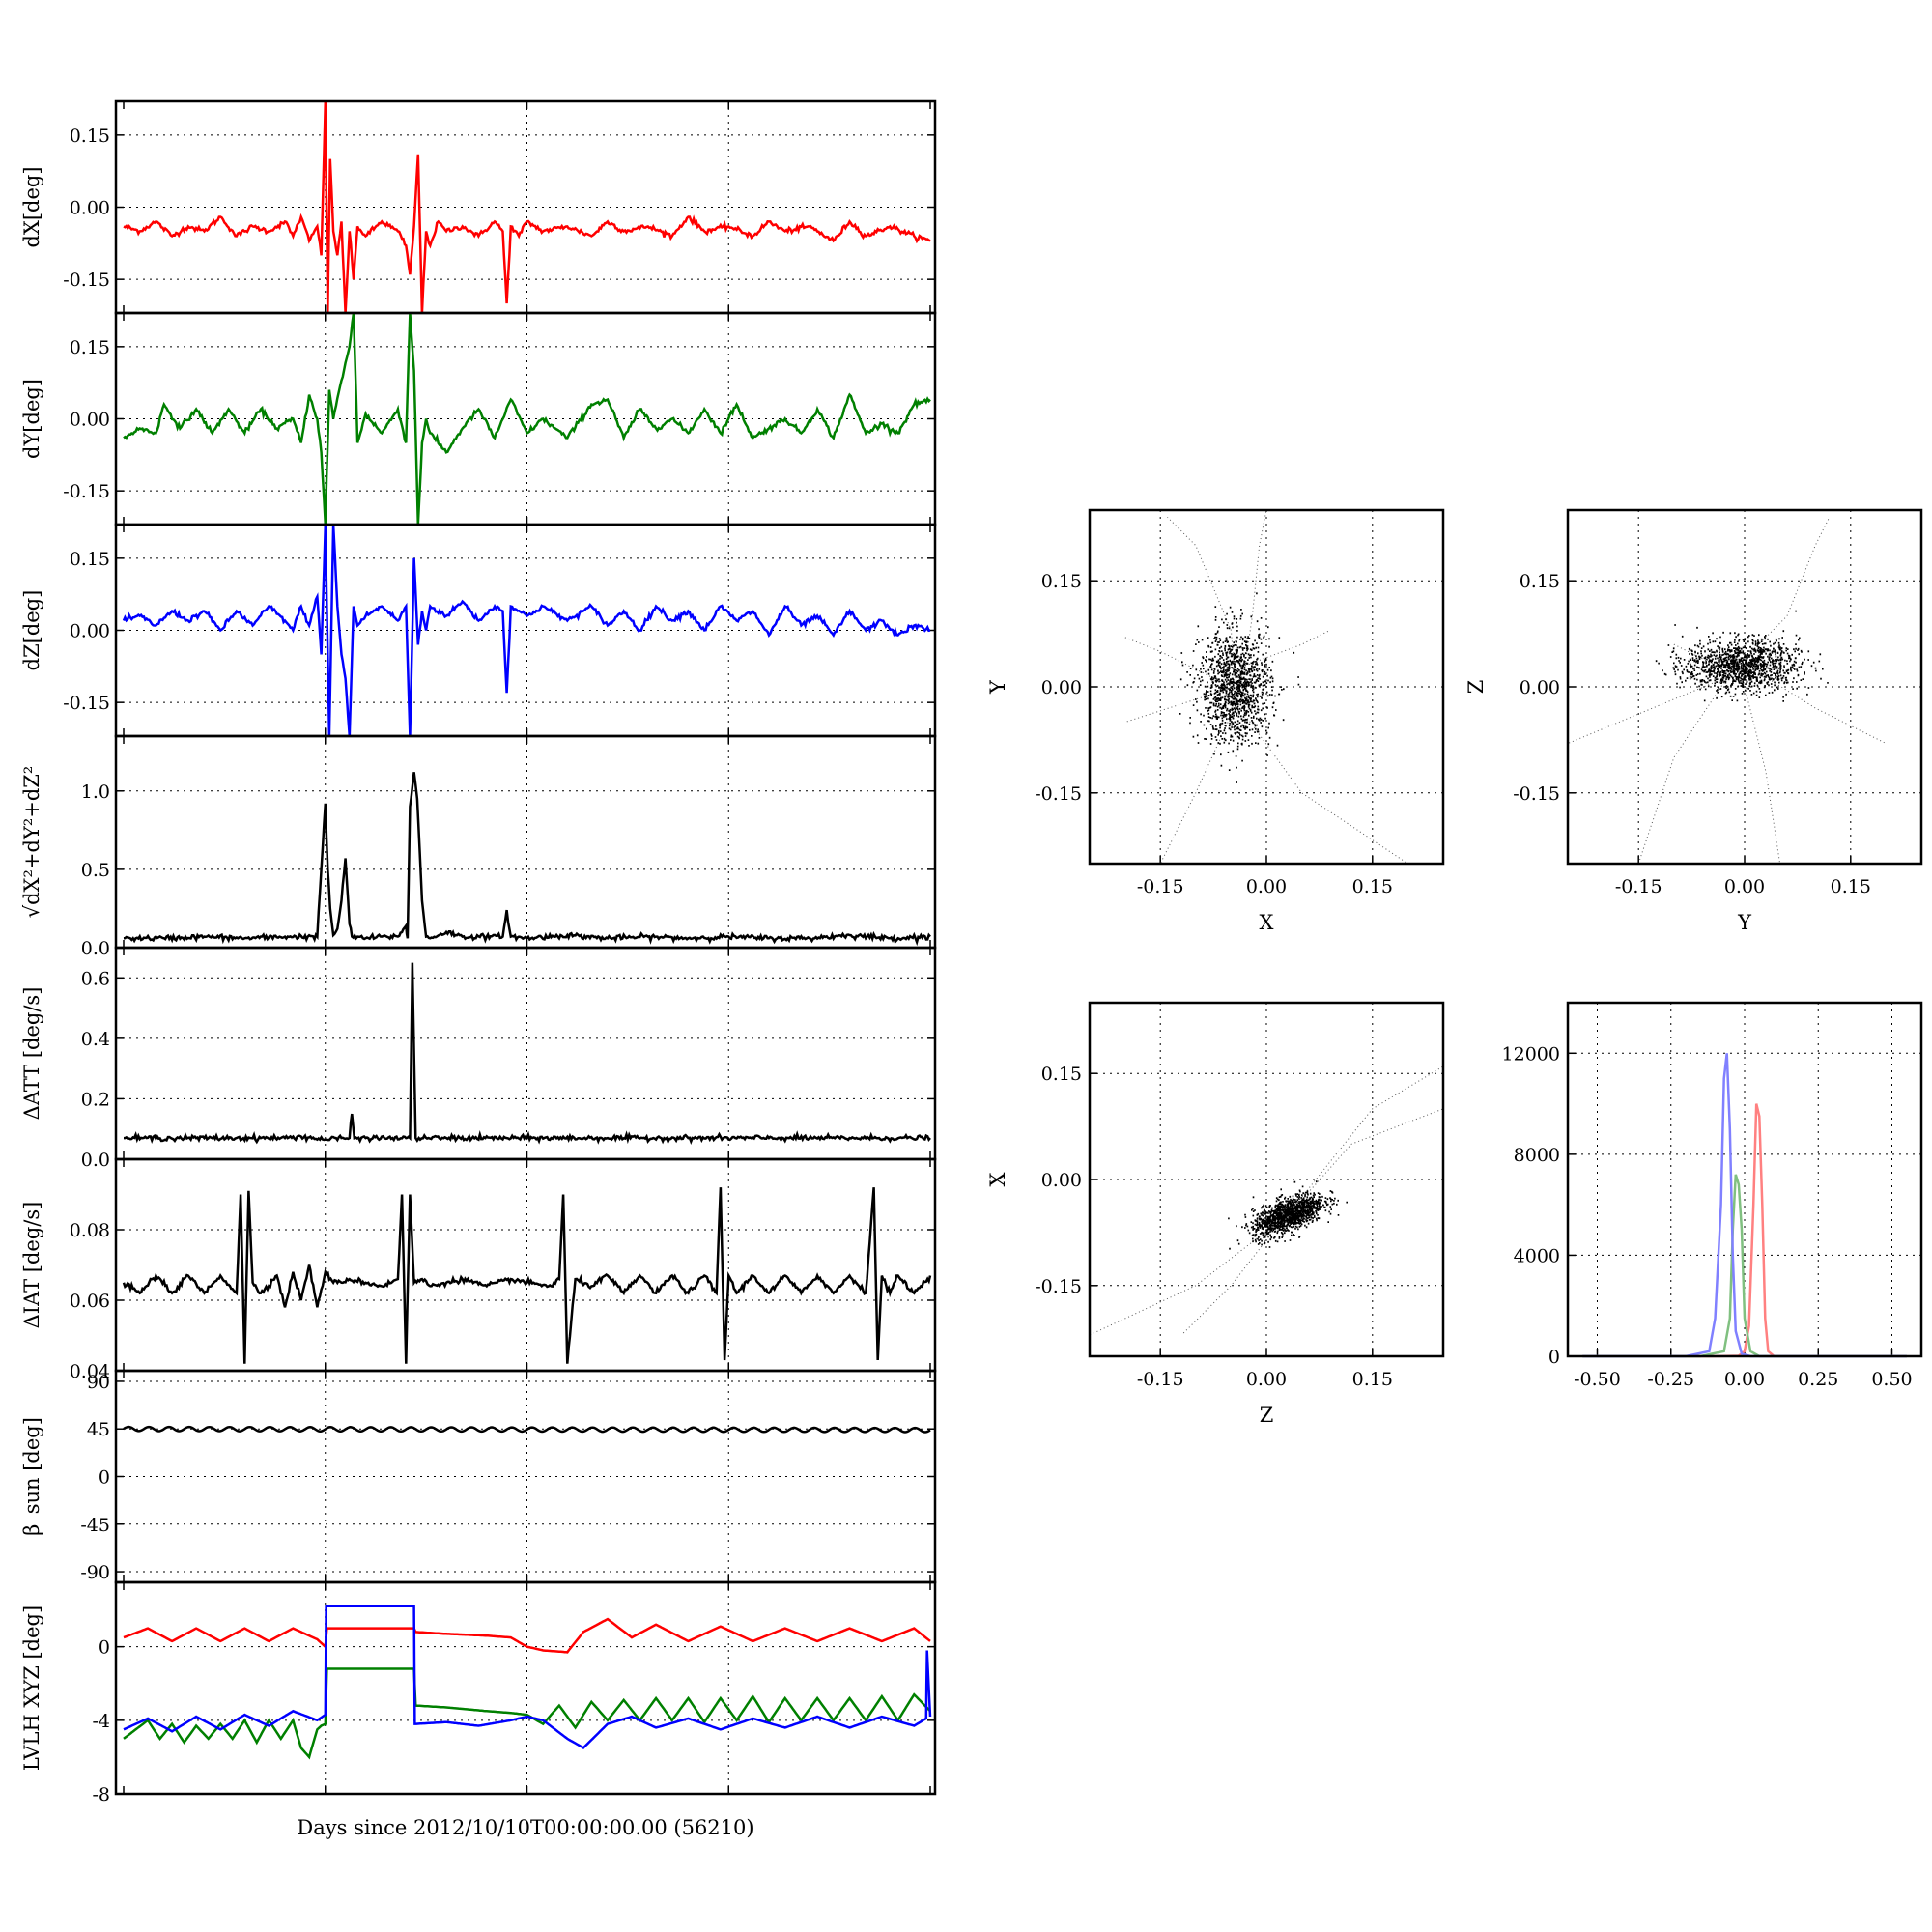 This screenshot has height=1932, width=1932. What do you see at coordinates (95, 1099) in the screenshot?
I see `y-tick-label: 0.2` at bounding box center [95, 1099].